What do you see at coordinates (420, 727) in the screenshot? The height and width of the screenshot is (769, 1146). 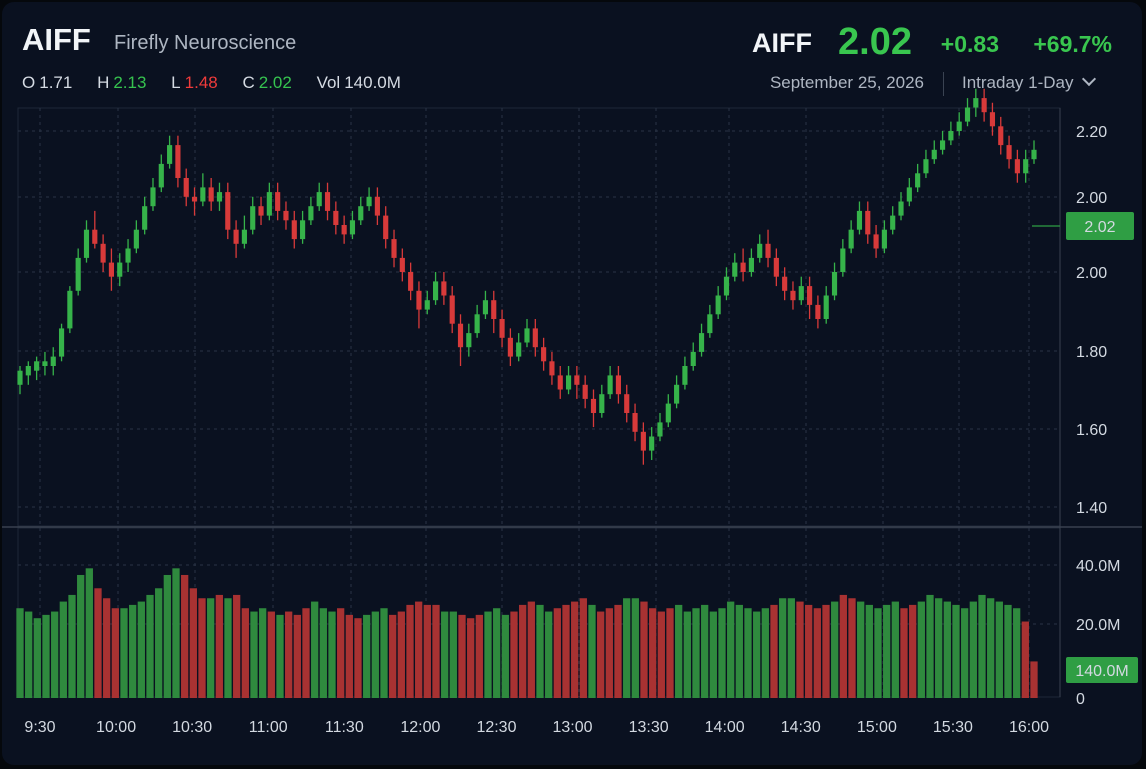 I see `time-tick-label: 12:00` at bounding box center [420, 727].